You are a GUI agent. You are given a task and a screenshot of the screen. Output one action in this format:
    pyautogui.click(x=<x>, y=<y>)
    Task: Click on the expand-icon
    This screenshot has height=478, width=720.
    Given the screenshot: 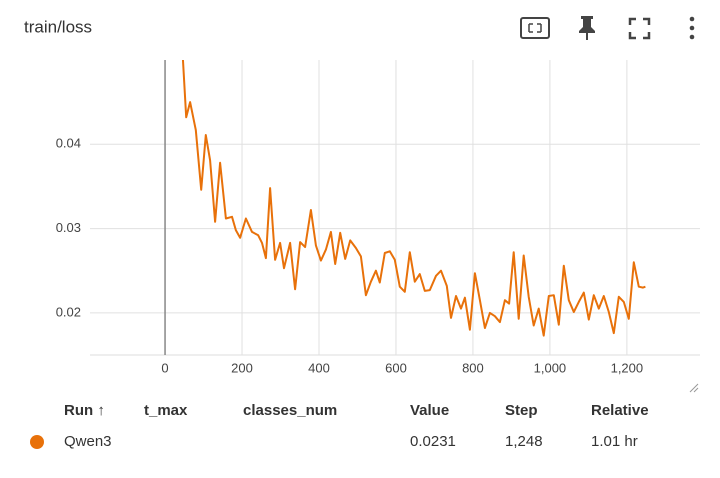 What is the action you would take?
    pyautogui.click(x=639, y=28)
    